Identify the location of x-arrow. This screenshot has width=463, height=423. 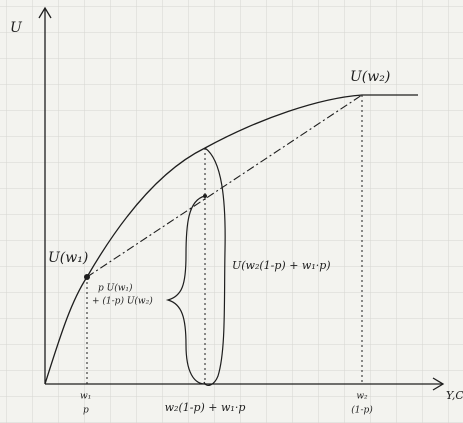
(438, 384).